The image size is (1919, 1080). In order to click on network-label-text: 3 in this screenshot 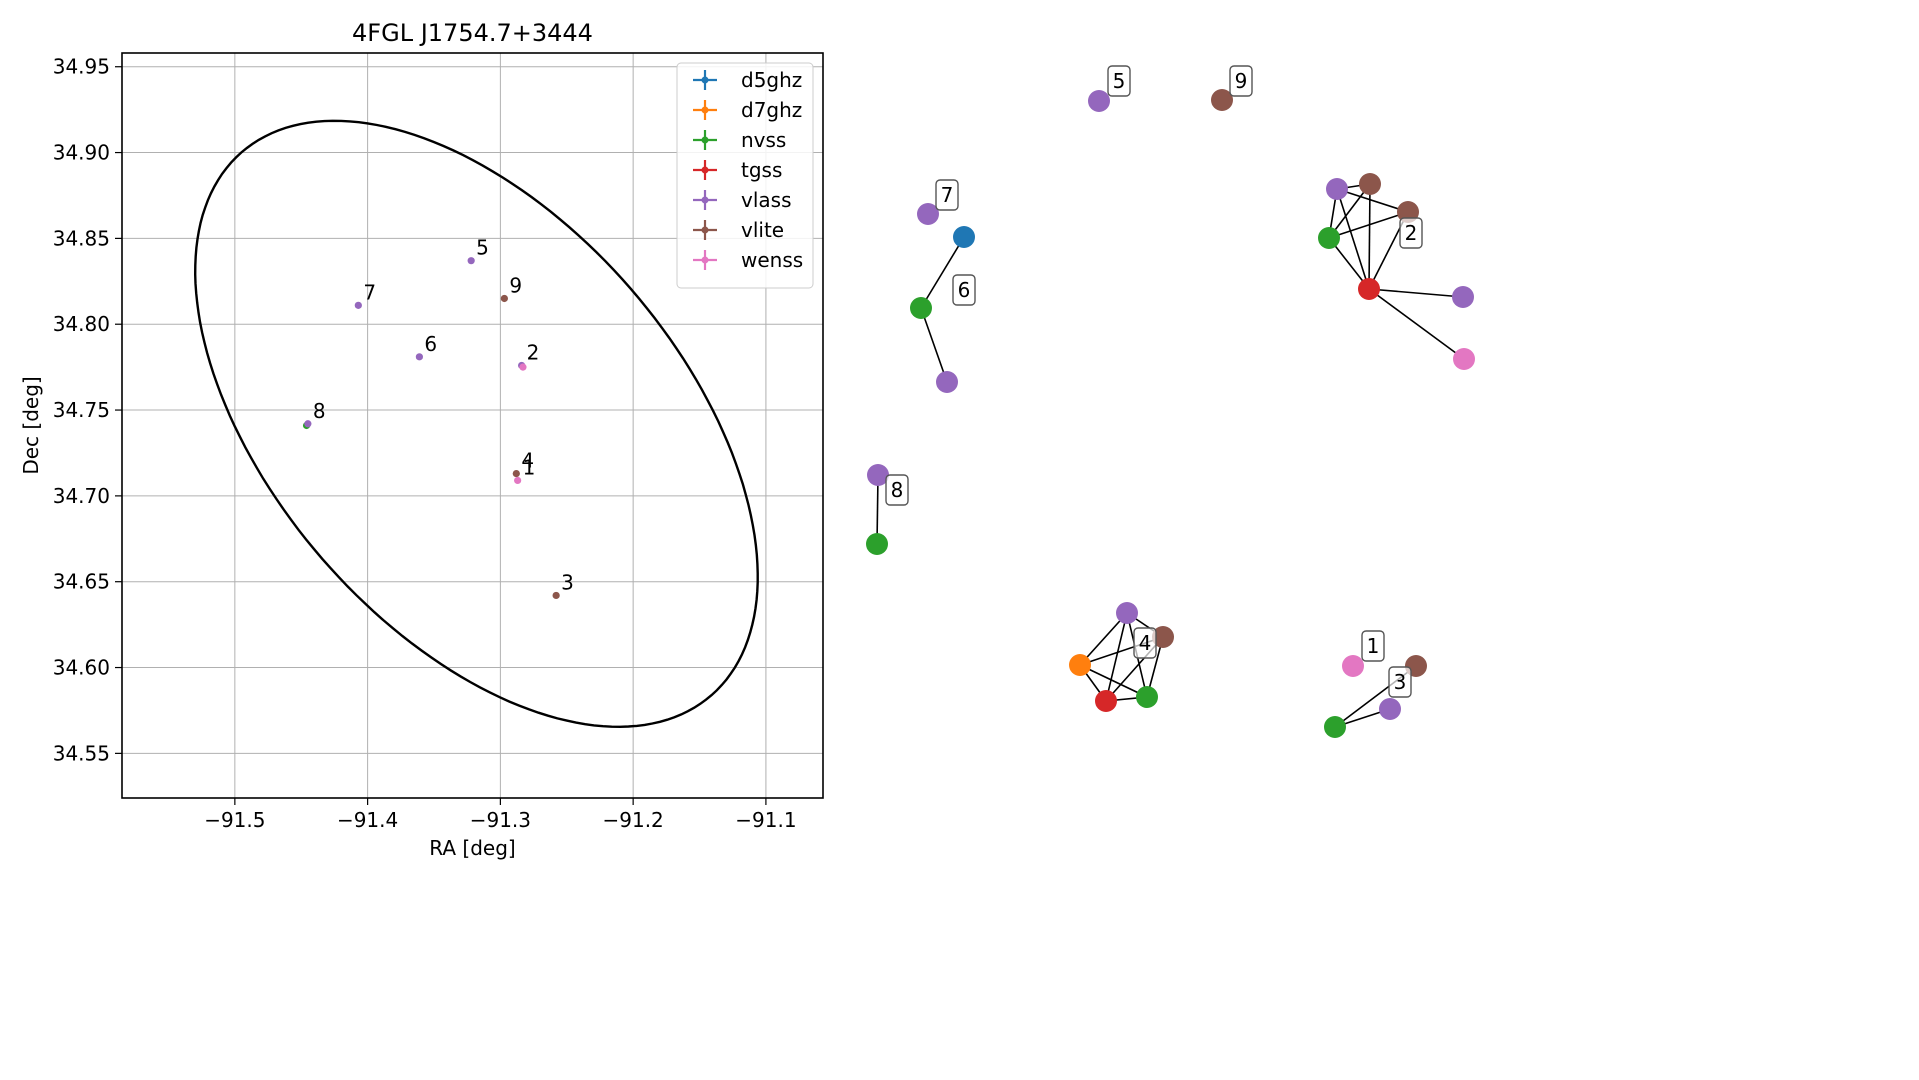, I will do `click(1400, 682)`.